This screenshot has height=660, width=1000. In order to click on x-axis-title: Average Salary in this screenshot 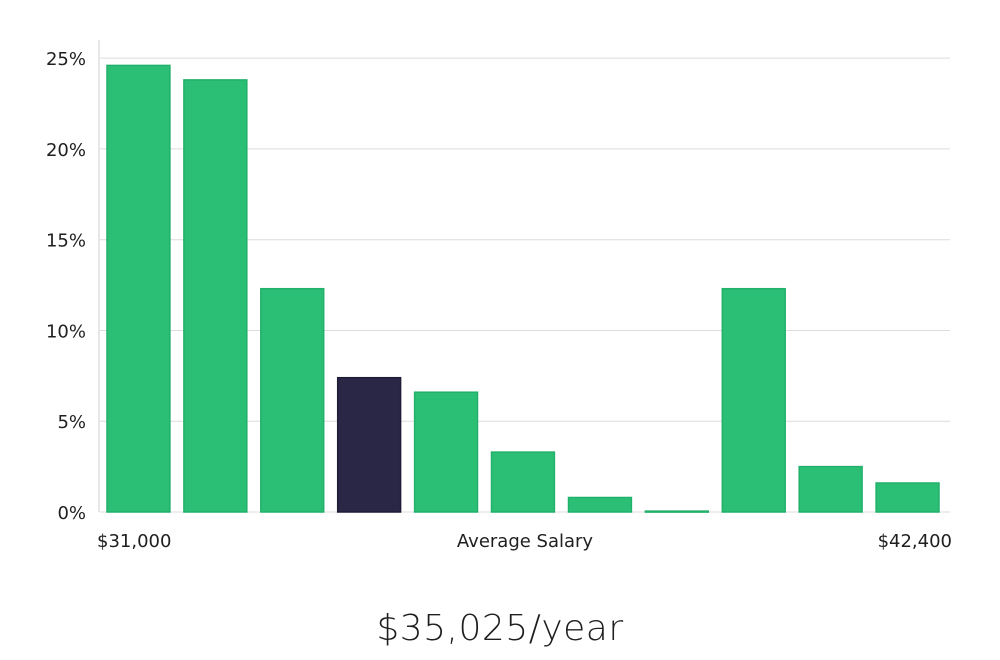, I will do `click(525, 541)`.